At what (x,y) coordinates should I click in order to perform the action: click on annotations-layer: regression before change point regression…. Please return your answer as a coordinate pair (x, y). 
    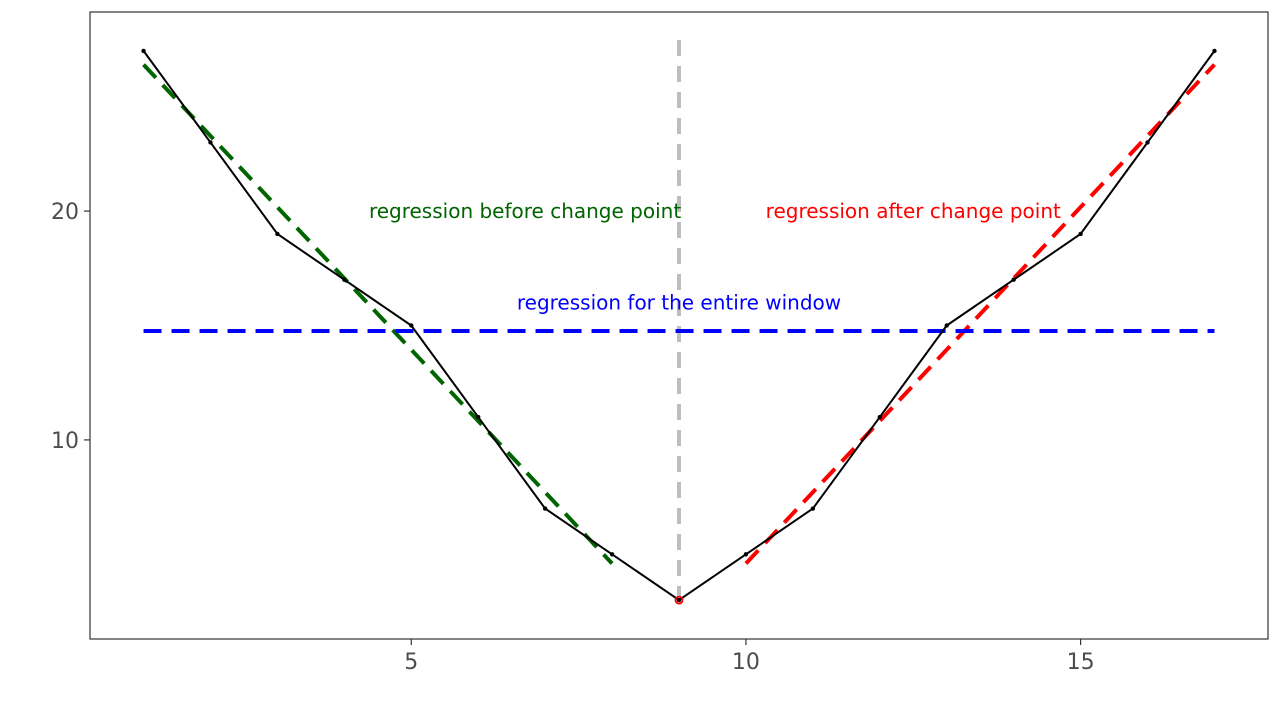
    Looking at the image, I should click on (715, 257).